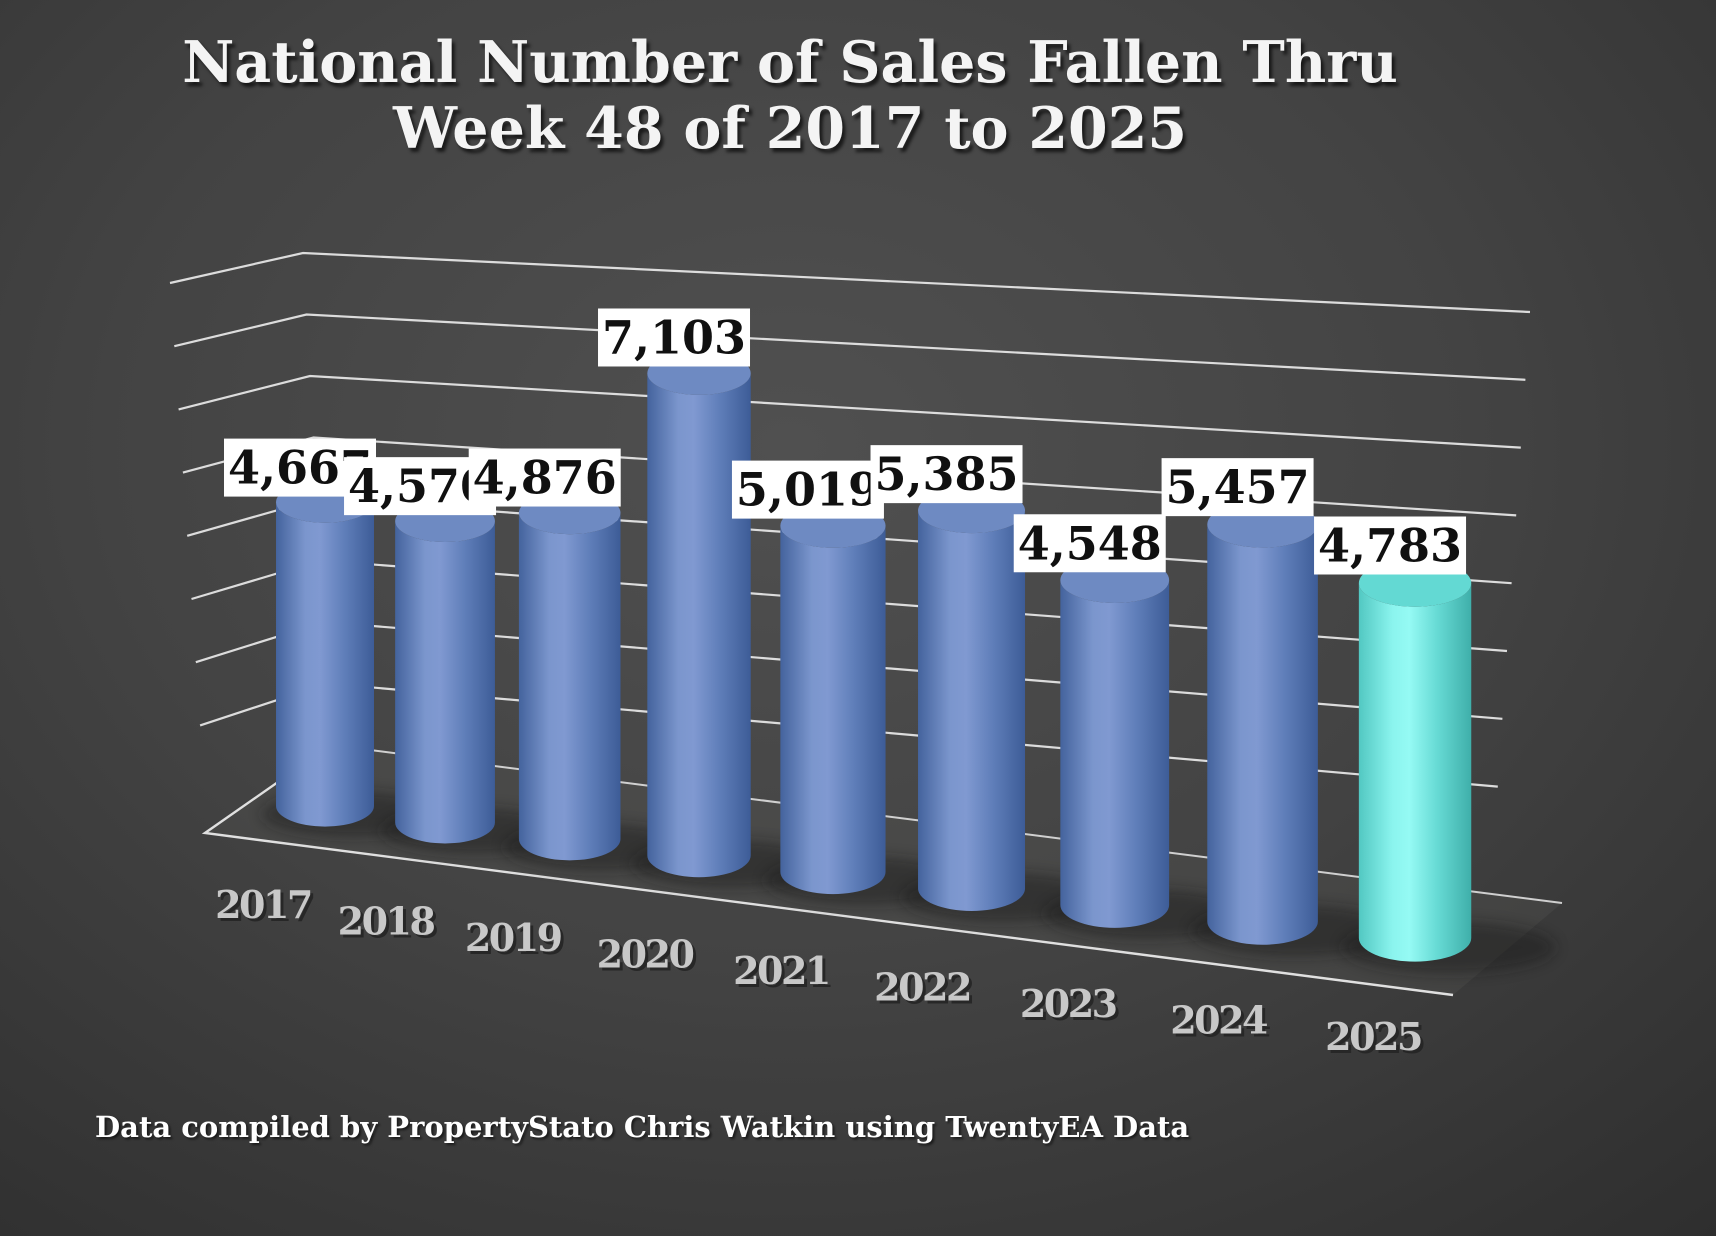 The width and height of the screenshot is (1716, 1236). I want to click on value-label-text: 4,548, so click(1090, 543).